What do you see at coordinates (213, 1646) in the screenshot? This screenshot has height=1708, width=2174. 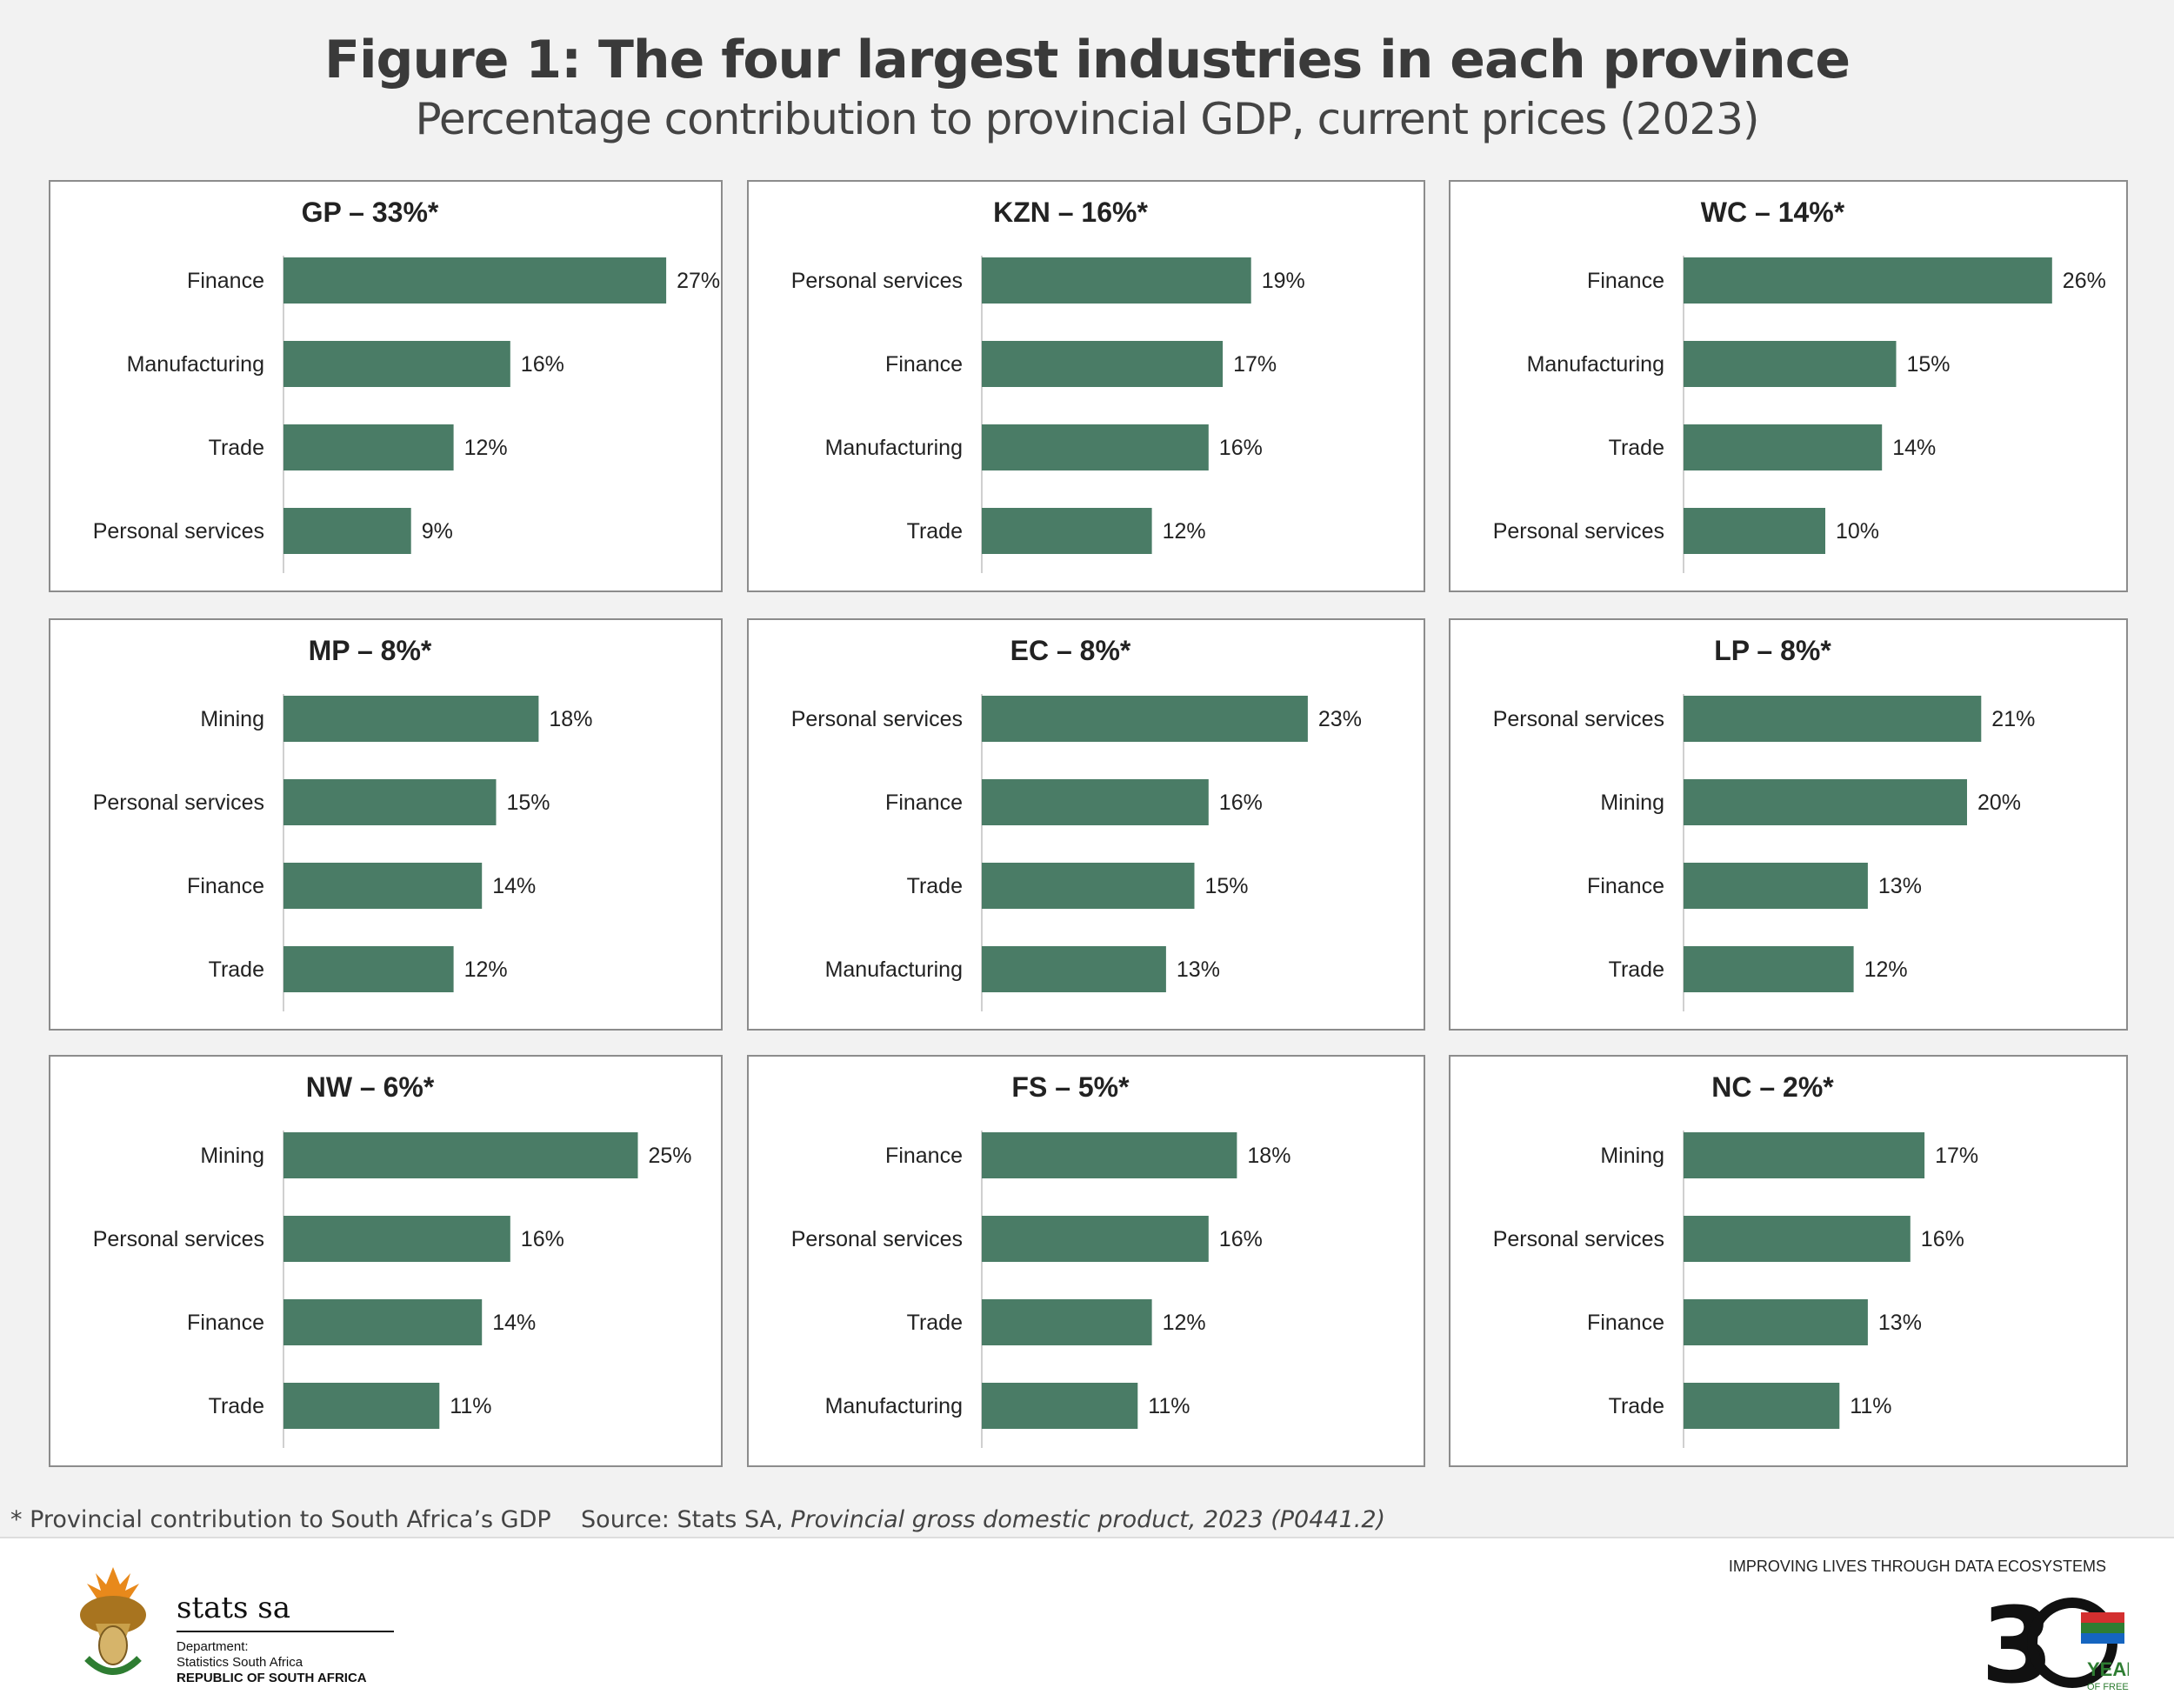 I see `dept-label: Department:` at bounding box center [213, 1646].